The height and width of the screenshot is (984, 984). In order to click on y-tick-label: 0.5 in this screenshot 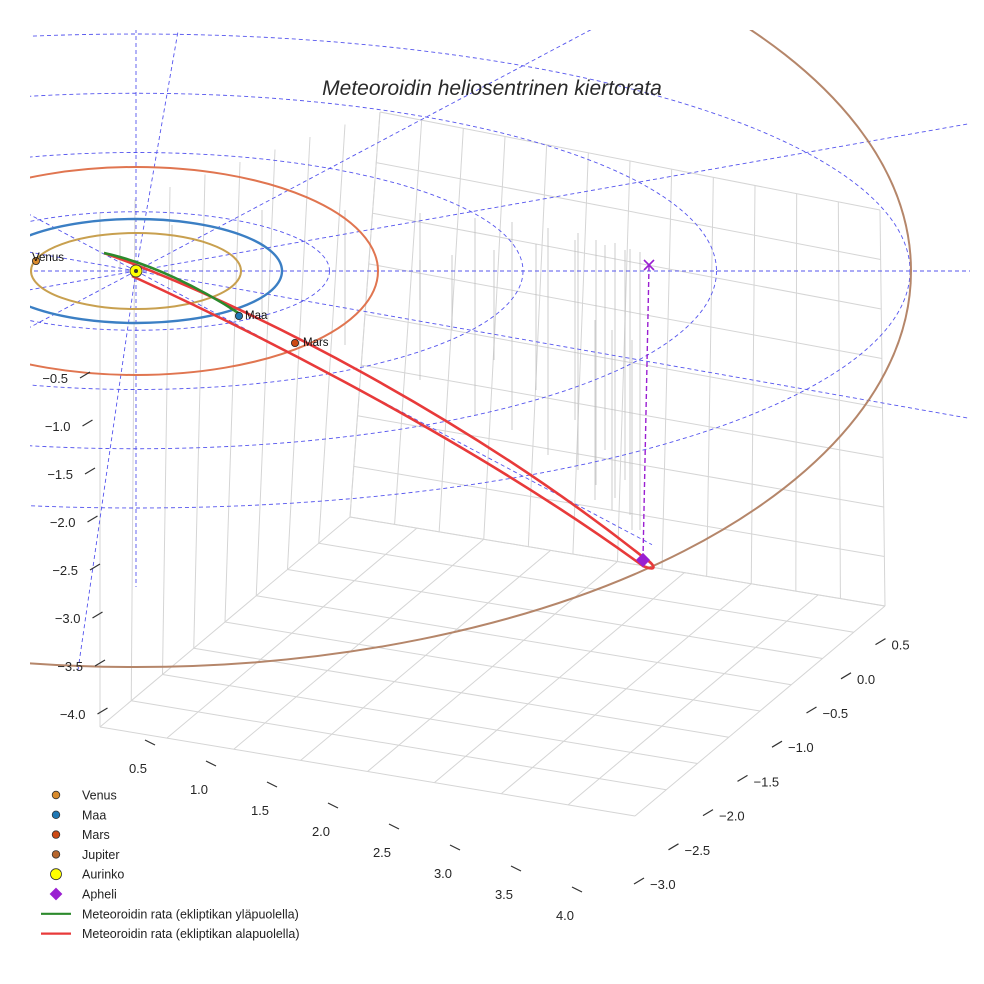, I will do `click(901, 645)`.